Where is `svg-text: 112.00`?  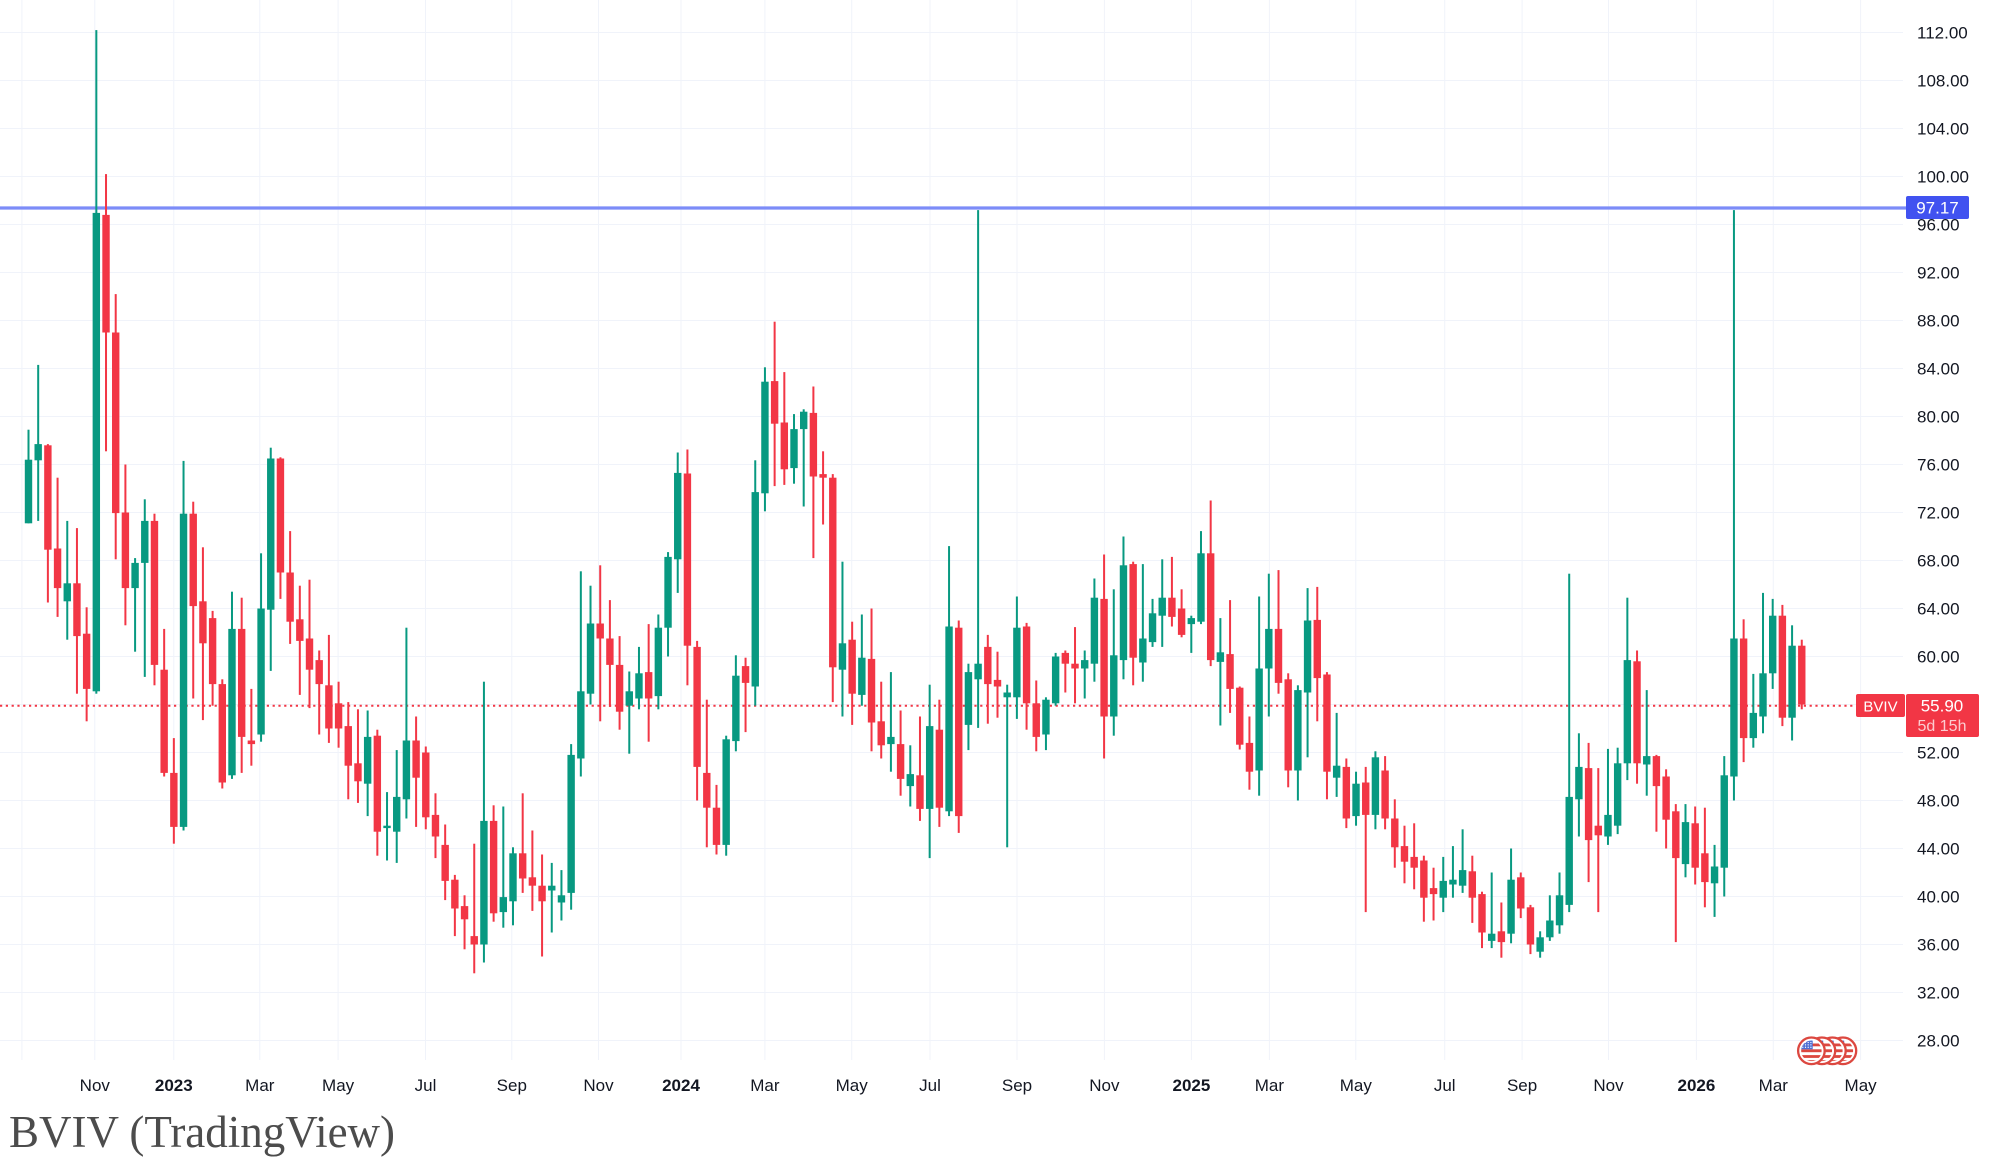
svg-text: 112.00 is located at coordinates (1942, 33).